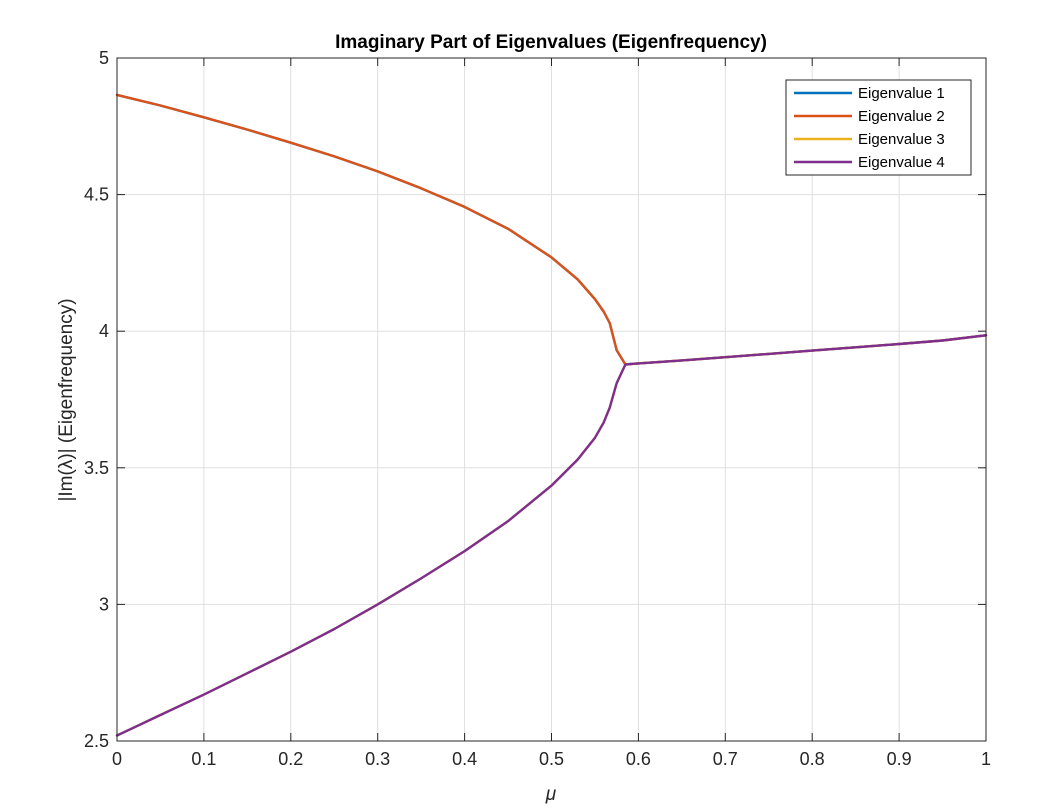  Describe the element at coordinates (551, 759) in the screenshot. I see `x-tick-label: 0.5` at that location.